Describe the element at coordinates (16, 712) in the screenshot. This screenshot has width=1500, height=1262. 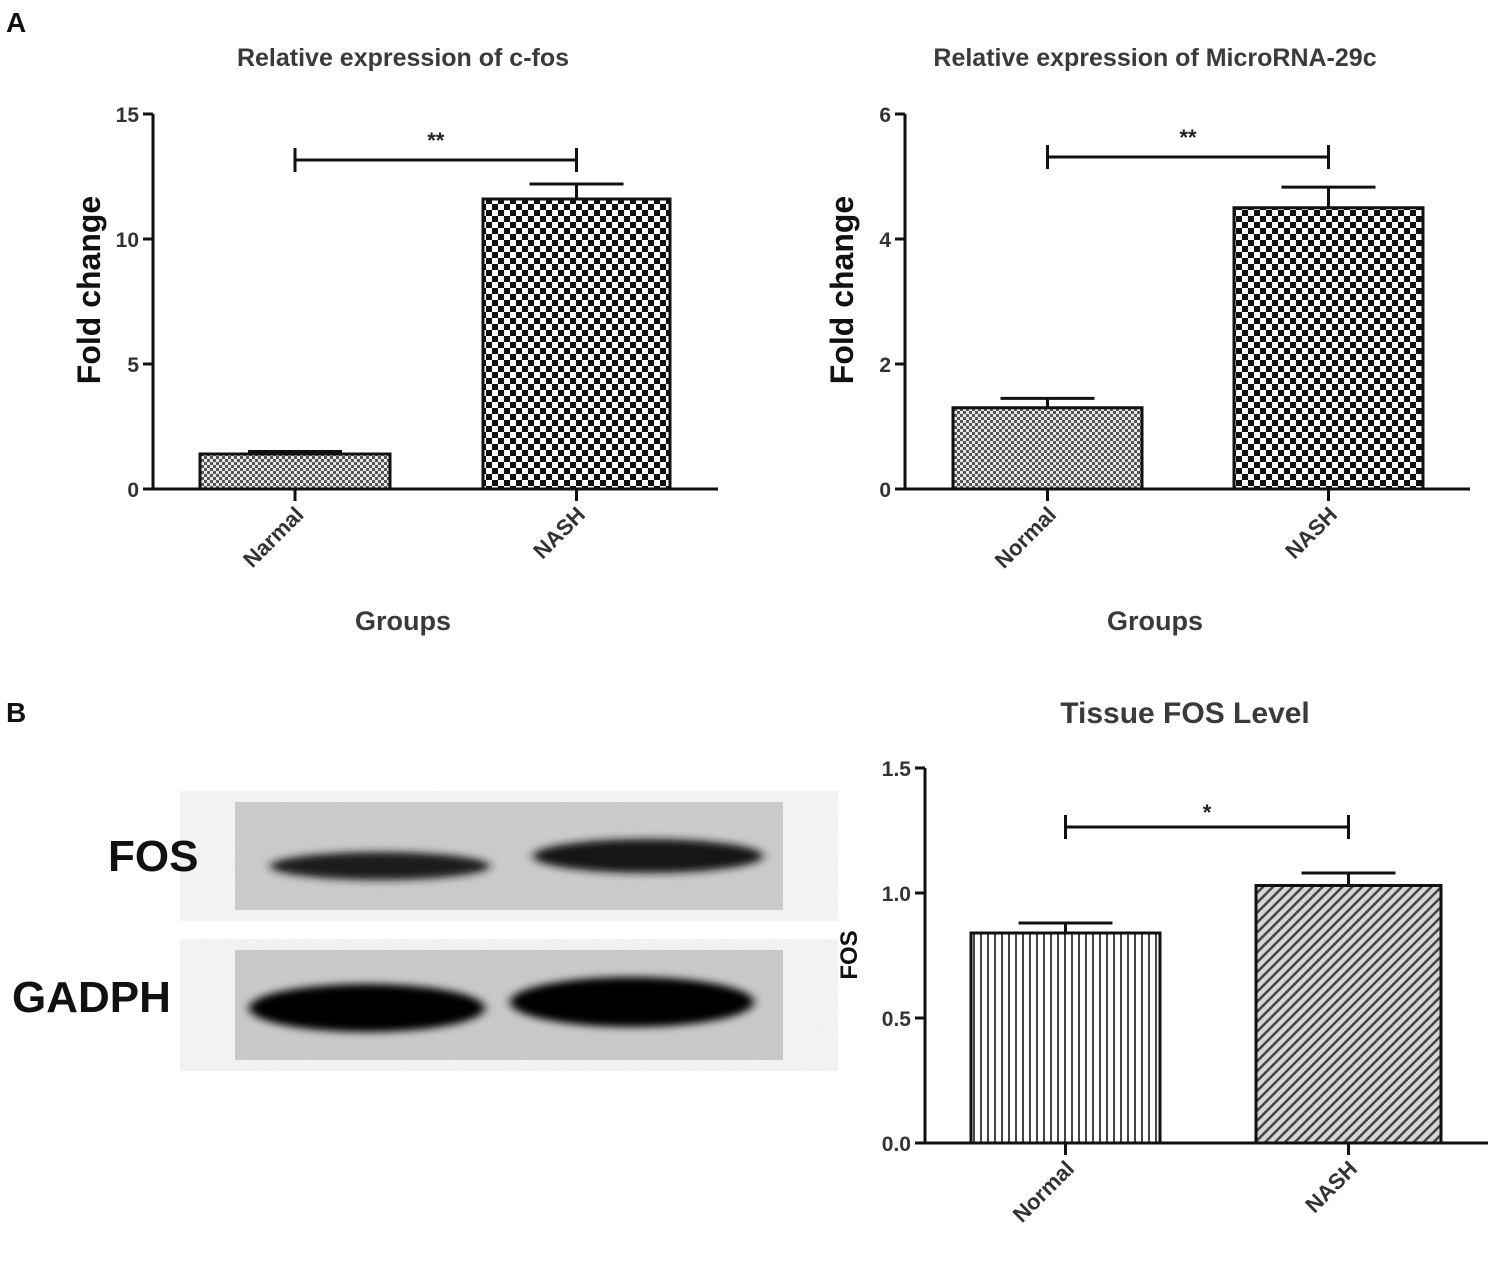
I see `panel-label-b: B` at that location.